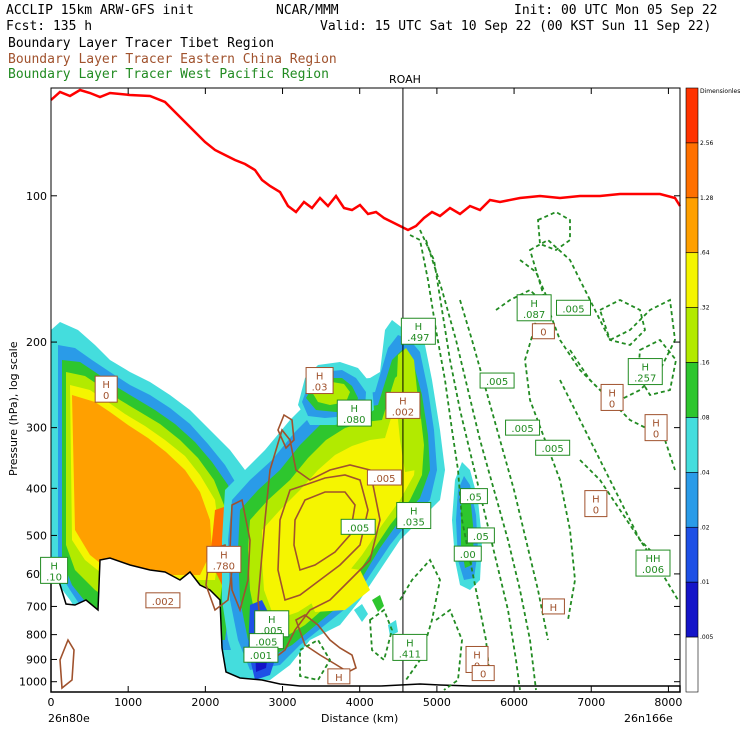 The height and width of the screenshot is (740, 740). What do you see at coordinates (354, 420) in the screenshot?
I see `value-label-text: .080` at bounding box center [354, 420].